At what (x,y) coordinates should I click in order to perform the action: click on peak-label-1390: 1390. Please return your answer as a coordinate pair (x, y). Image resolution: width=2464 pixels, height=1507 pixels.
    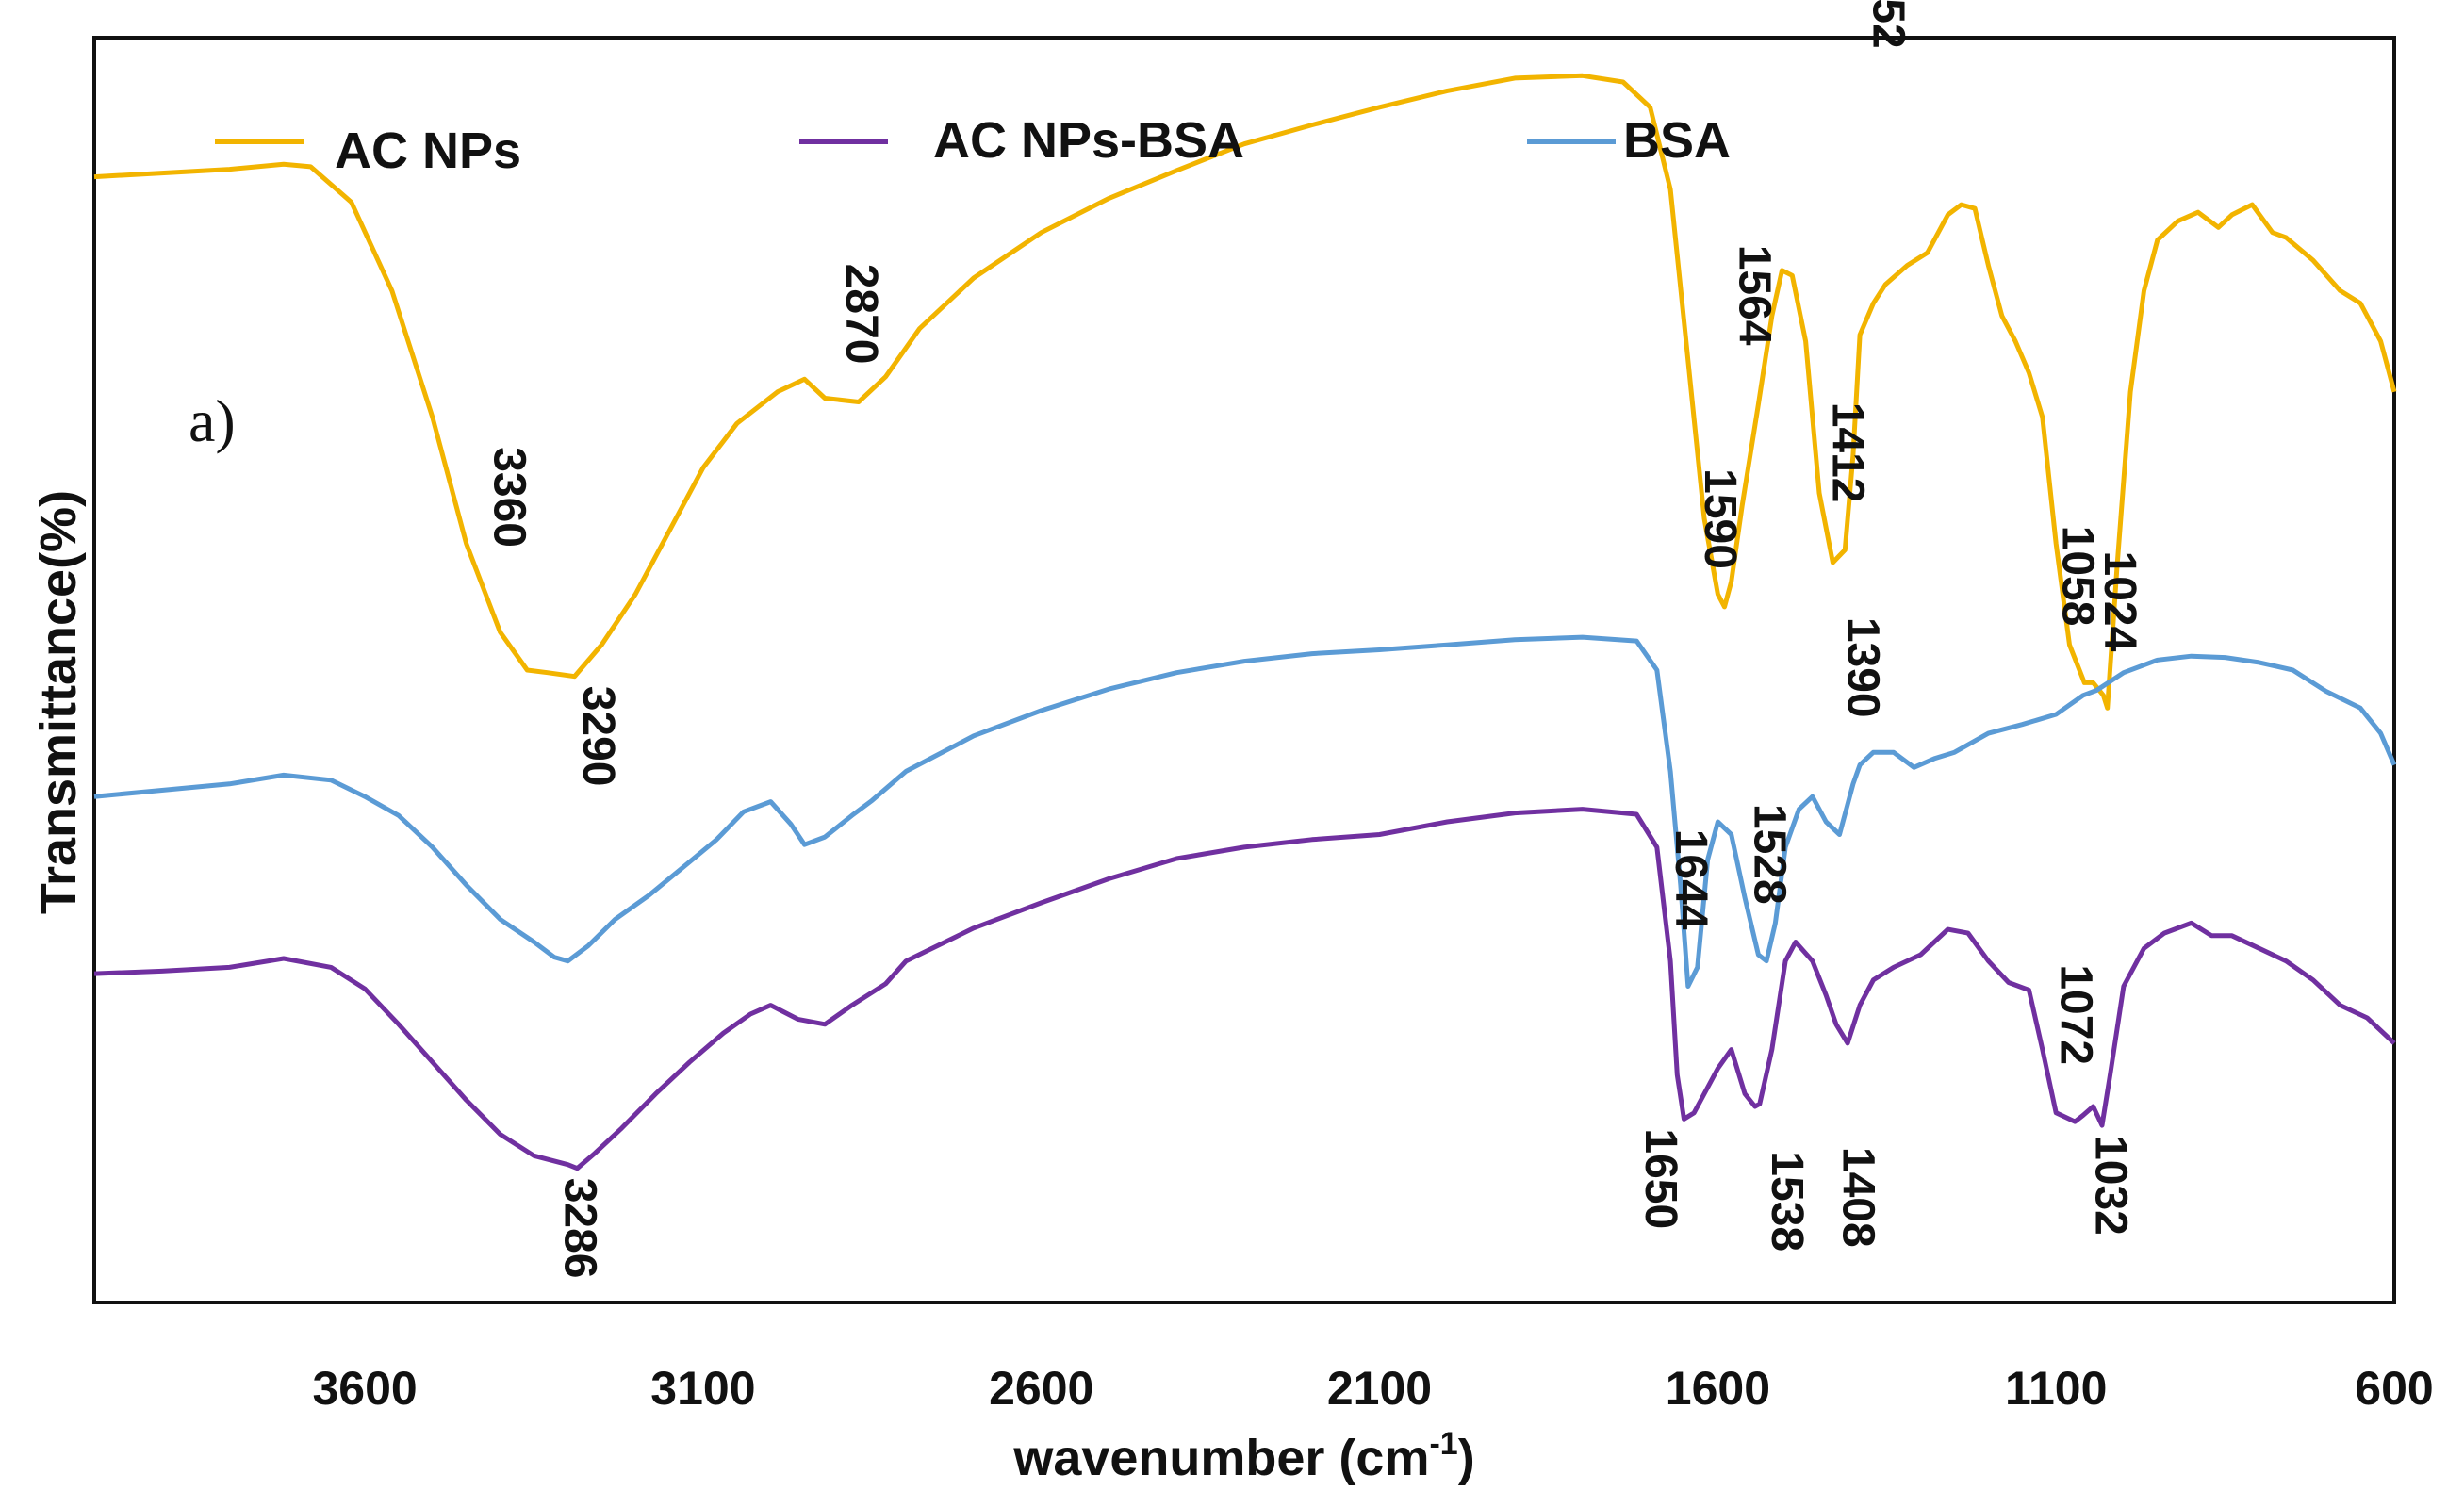
    Looking at the image, I should click on (1862, 667).